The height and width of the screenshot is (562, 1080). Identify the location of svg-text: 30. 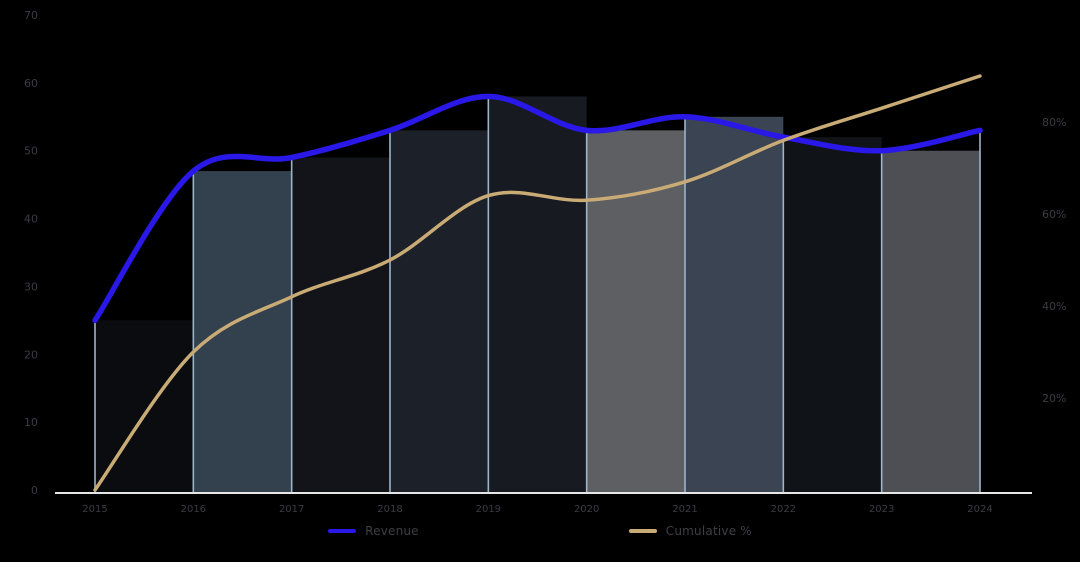
(31, 286).